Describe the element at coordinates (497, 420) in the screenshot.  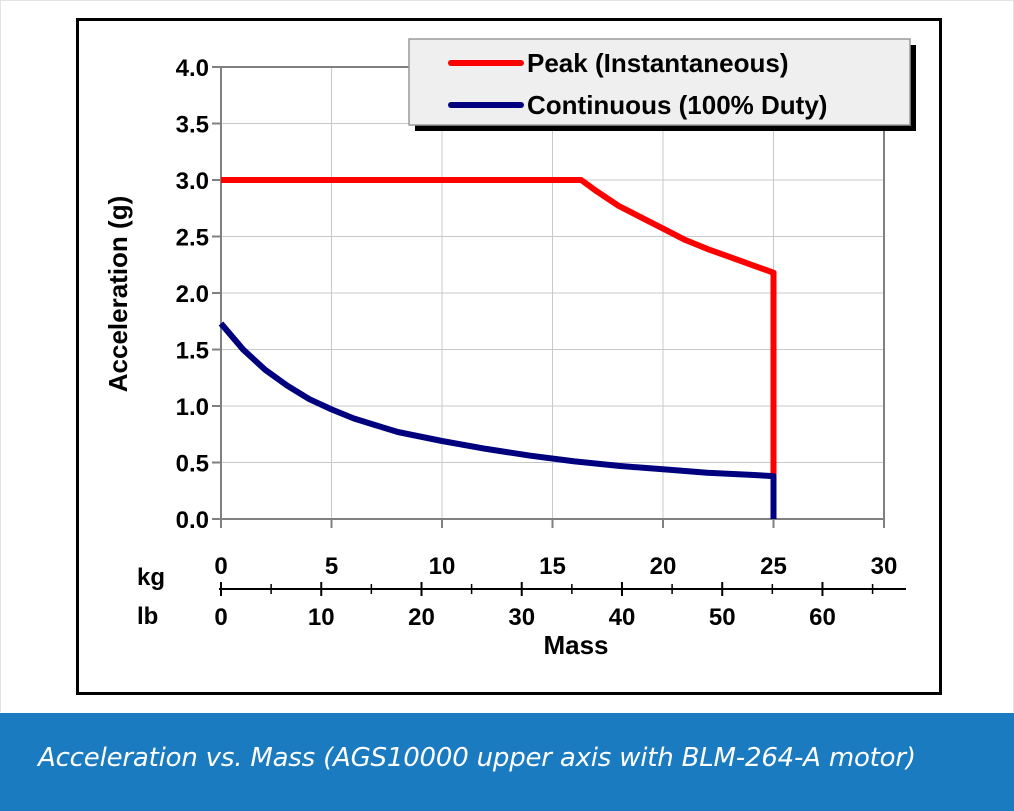
I see `series-line-continuous` at that location.